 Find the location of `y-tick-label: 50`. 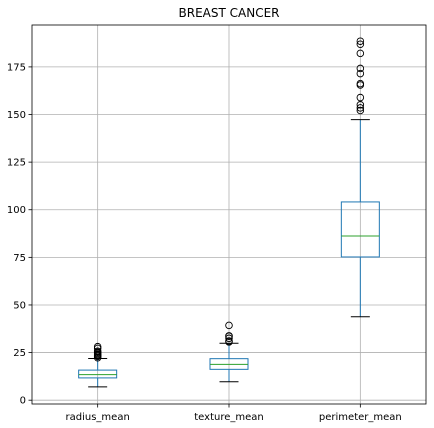

y-tick-label: 50 is located at coordinates (19, 305).